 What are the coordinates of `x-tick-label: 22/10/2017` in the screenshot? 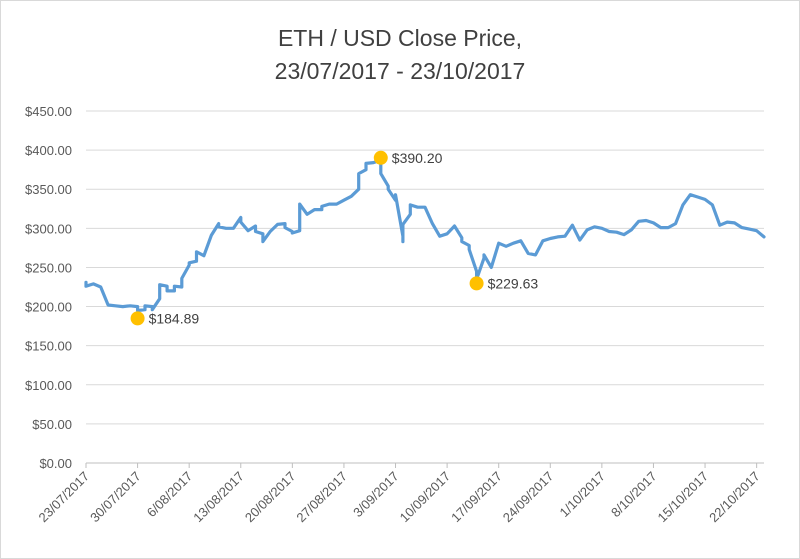 It's located at (734, 497).